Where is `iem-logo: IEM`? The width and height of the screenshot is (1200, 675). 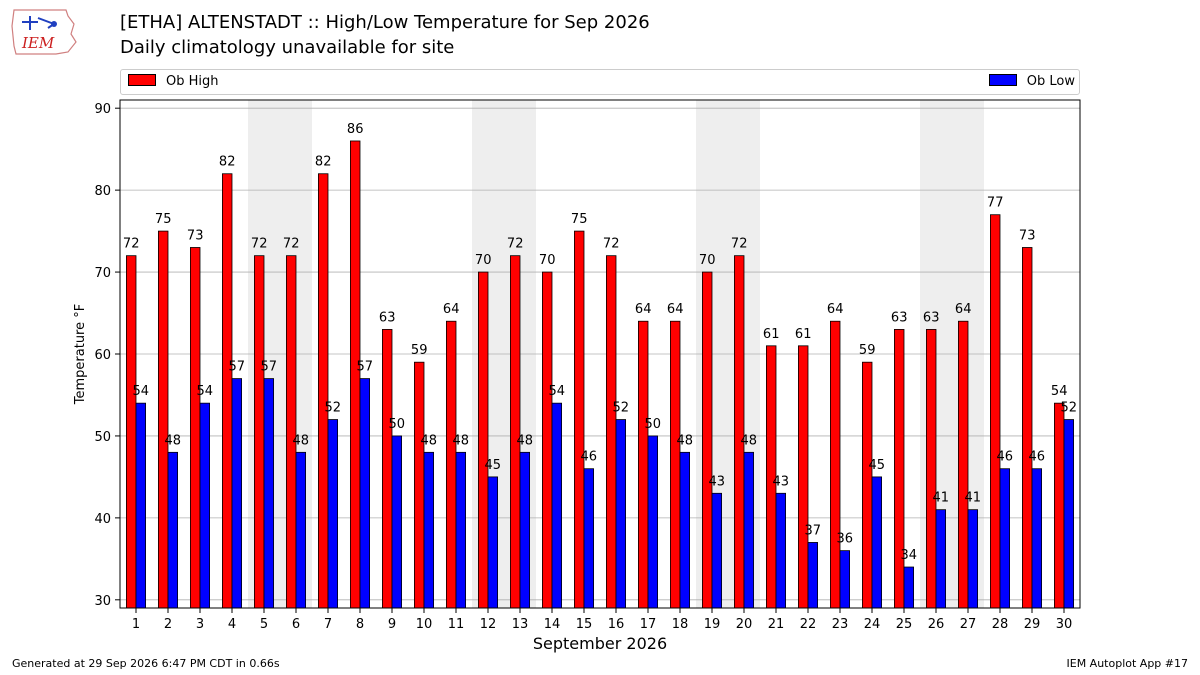 iem-logo: IEM is located at coordinates (44, 32).